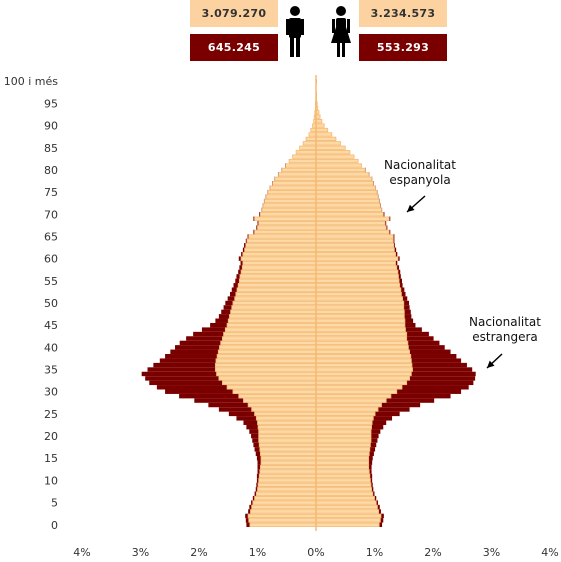 The height and width of the screenshot is (562, 561). Describe the element at coordinates (51, 126) in the screenshot. I see `y-tick-label: 90` at that location.